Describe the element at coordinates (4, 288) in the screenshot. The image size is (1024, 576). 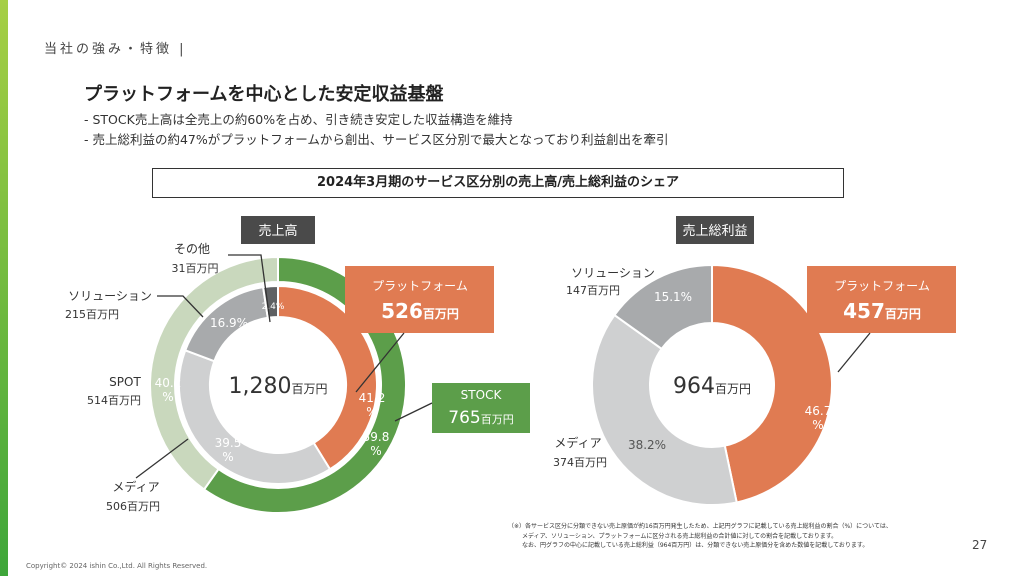
I see `accent-bar` at that location.